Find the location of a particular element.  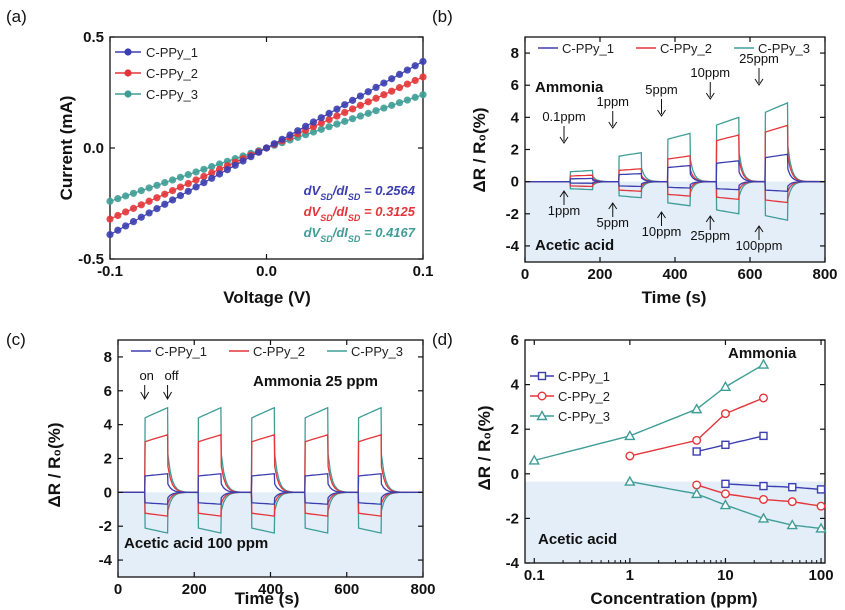

annotation-part: = 0.2564 is located at coordinates (387, 190).